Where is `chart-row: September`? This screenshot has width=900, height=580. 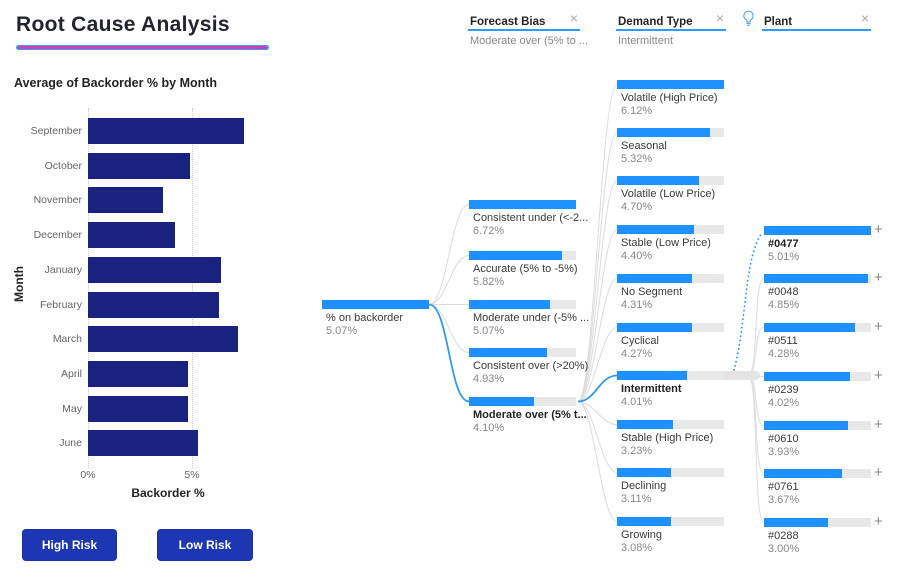
chart-row: September is located at coordinates (146, 131).